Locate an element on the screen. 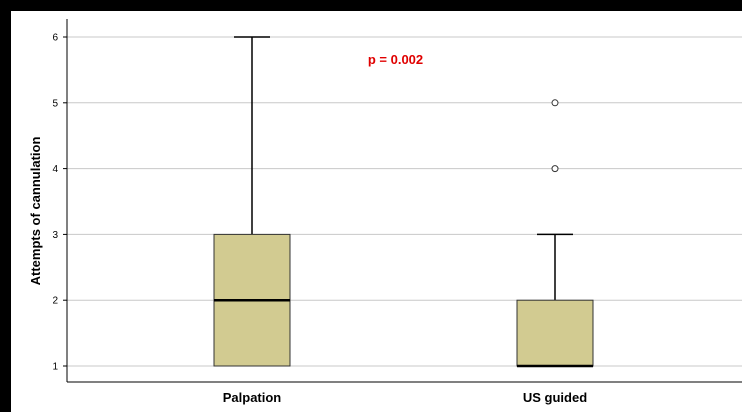  y-tick-label-5: 5 is located at coordinates (55, 103).